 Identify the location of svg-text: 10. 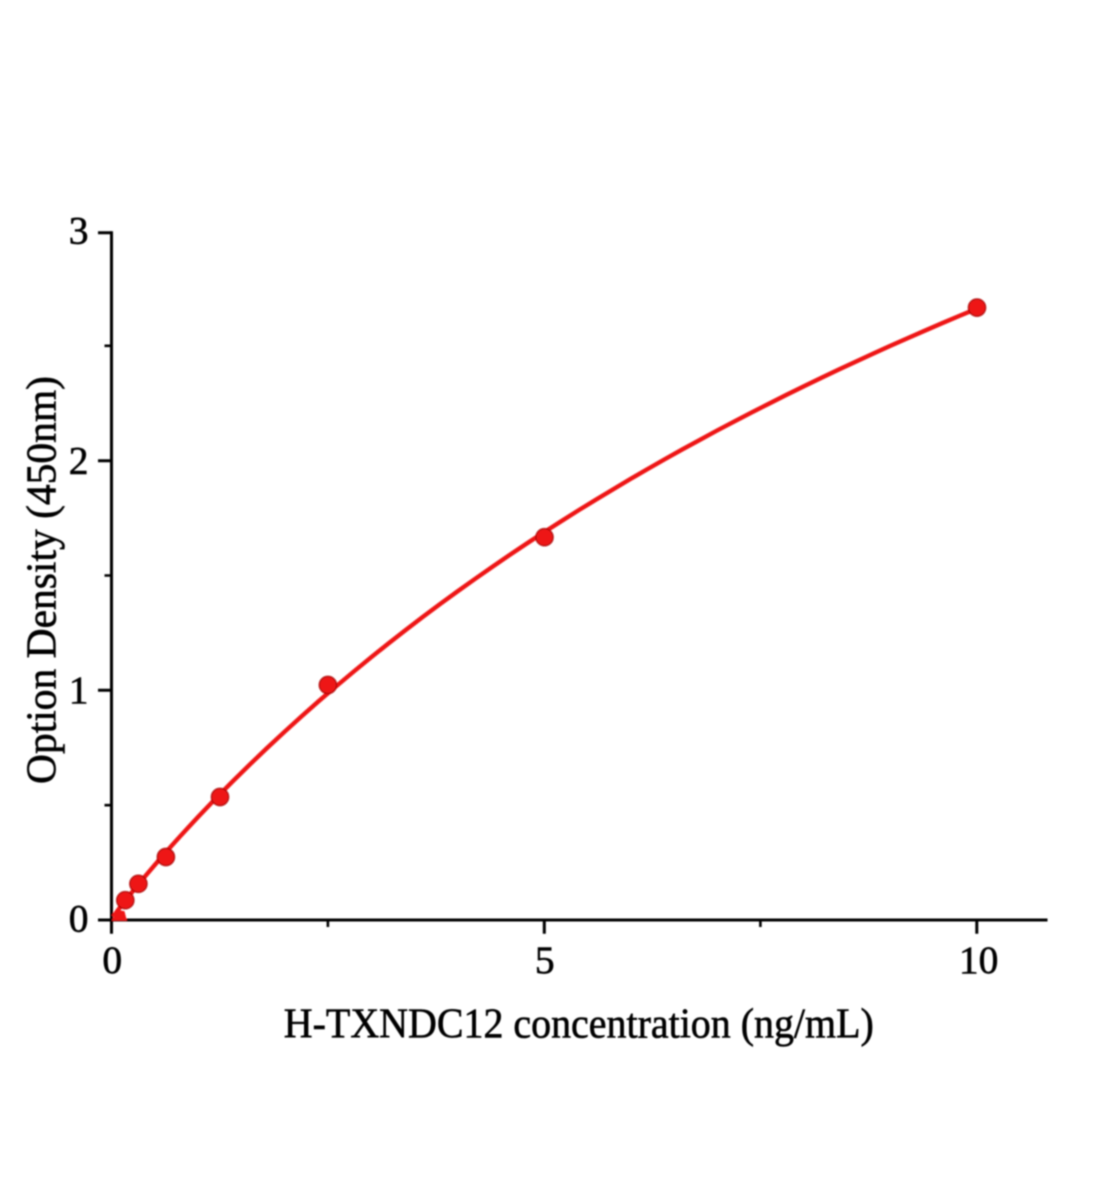
(979, 960).